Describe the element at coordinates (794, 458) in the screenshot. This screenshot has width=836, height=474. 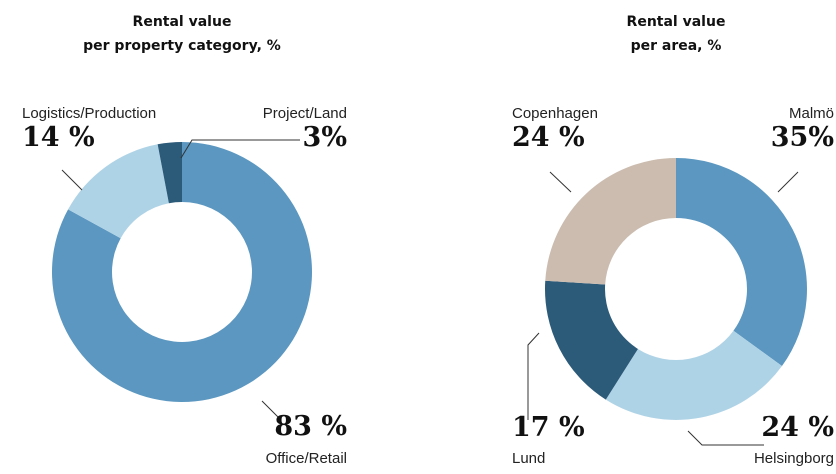
I see `category-label: Helsingborg` at that location.